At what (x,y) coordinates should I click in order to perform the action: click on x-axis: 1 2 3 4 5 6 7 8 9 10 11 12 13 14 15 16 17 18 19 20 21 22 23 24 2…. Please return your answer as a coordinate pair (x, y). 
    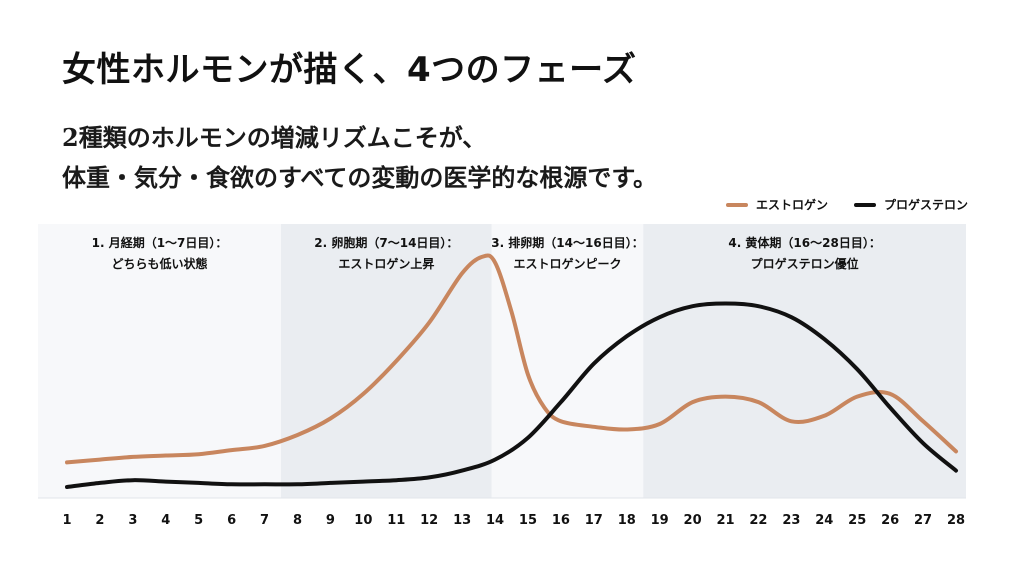
    Looking at the image, I should click on (502, 512).